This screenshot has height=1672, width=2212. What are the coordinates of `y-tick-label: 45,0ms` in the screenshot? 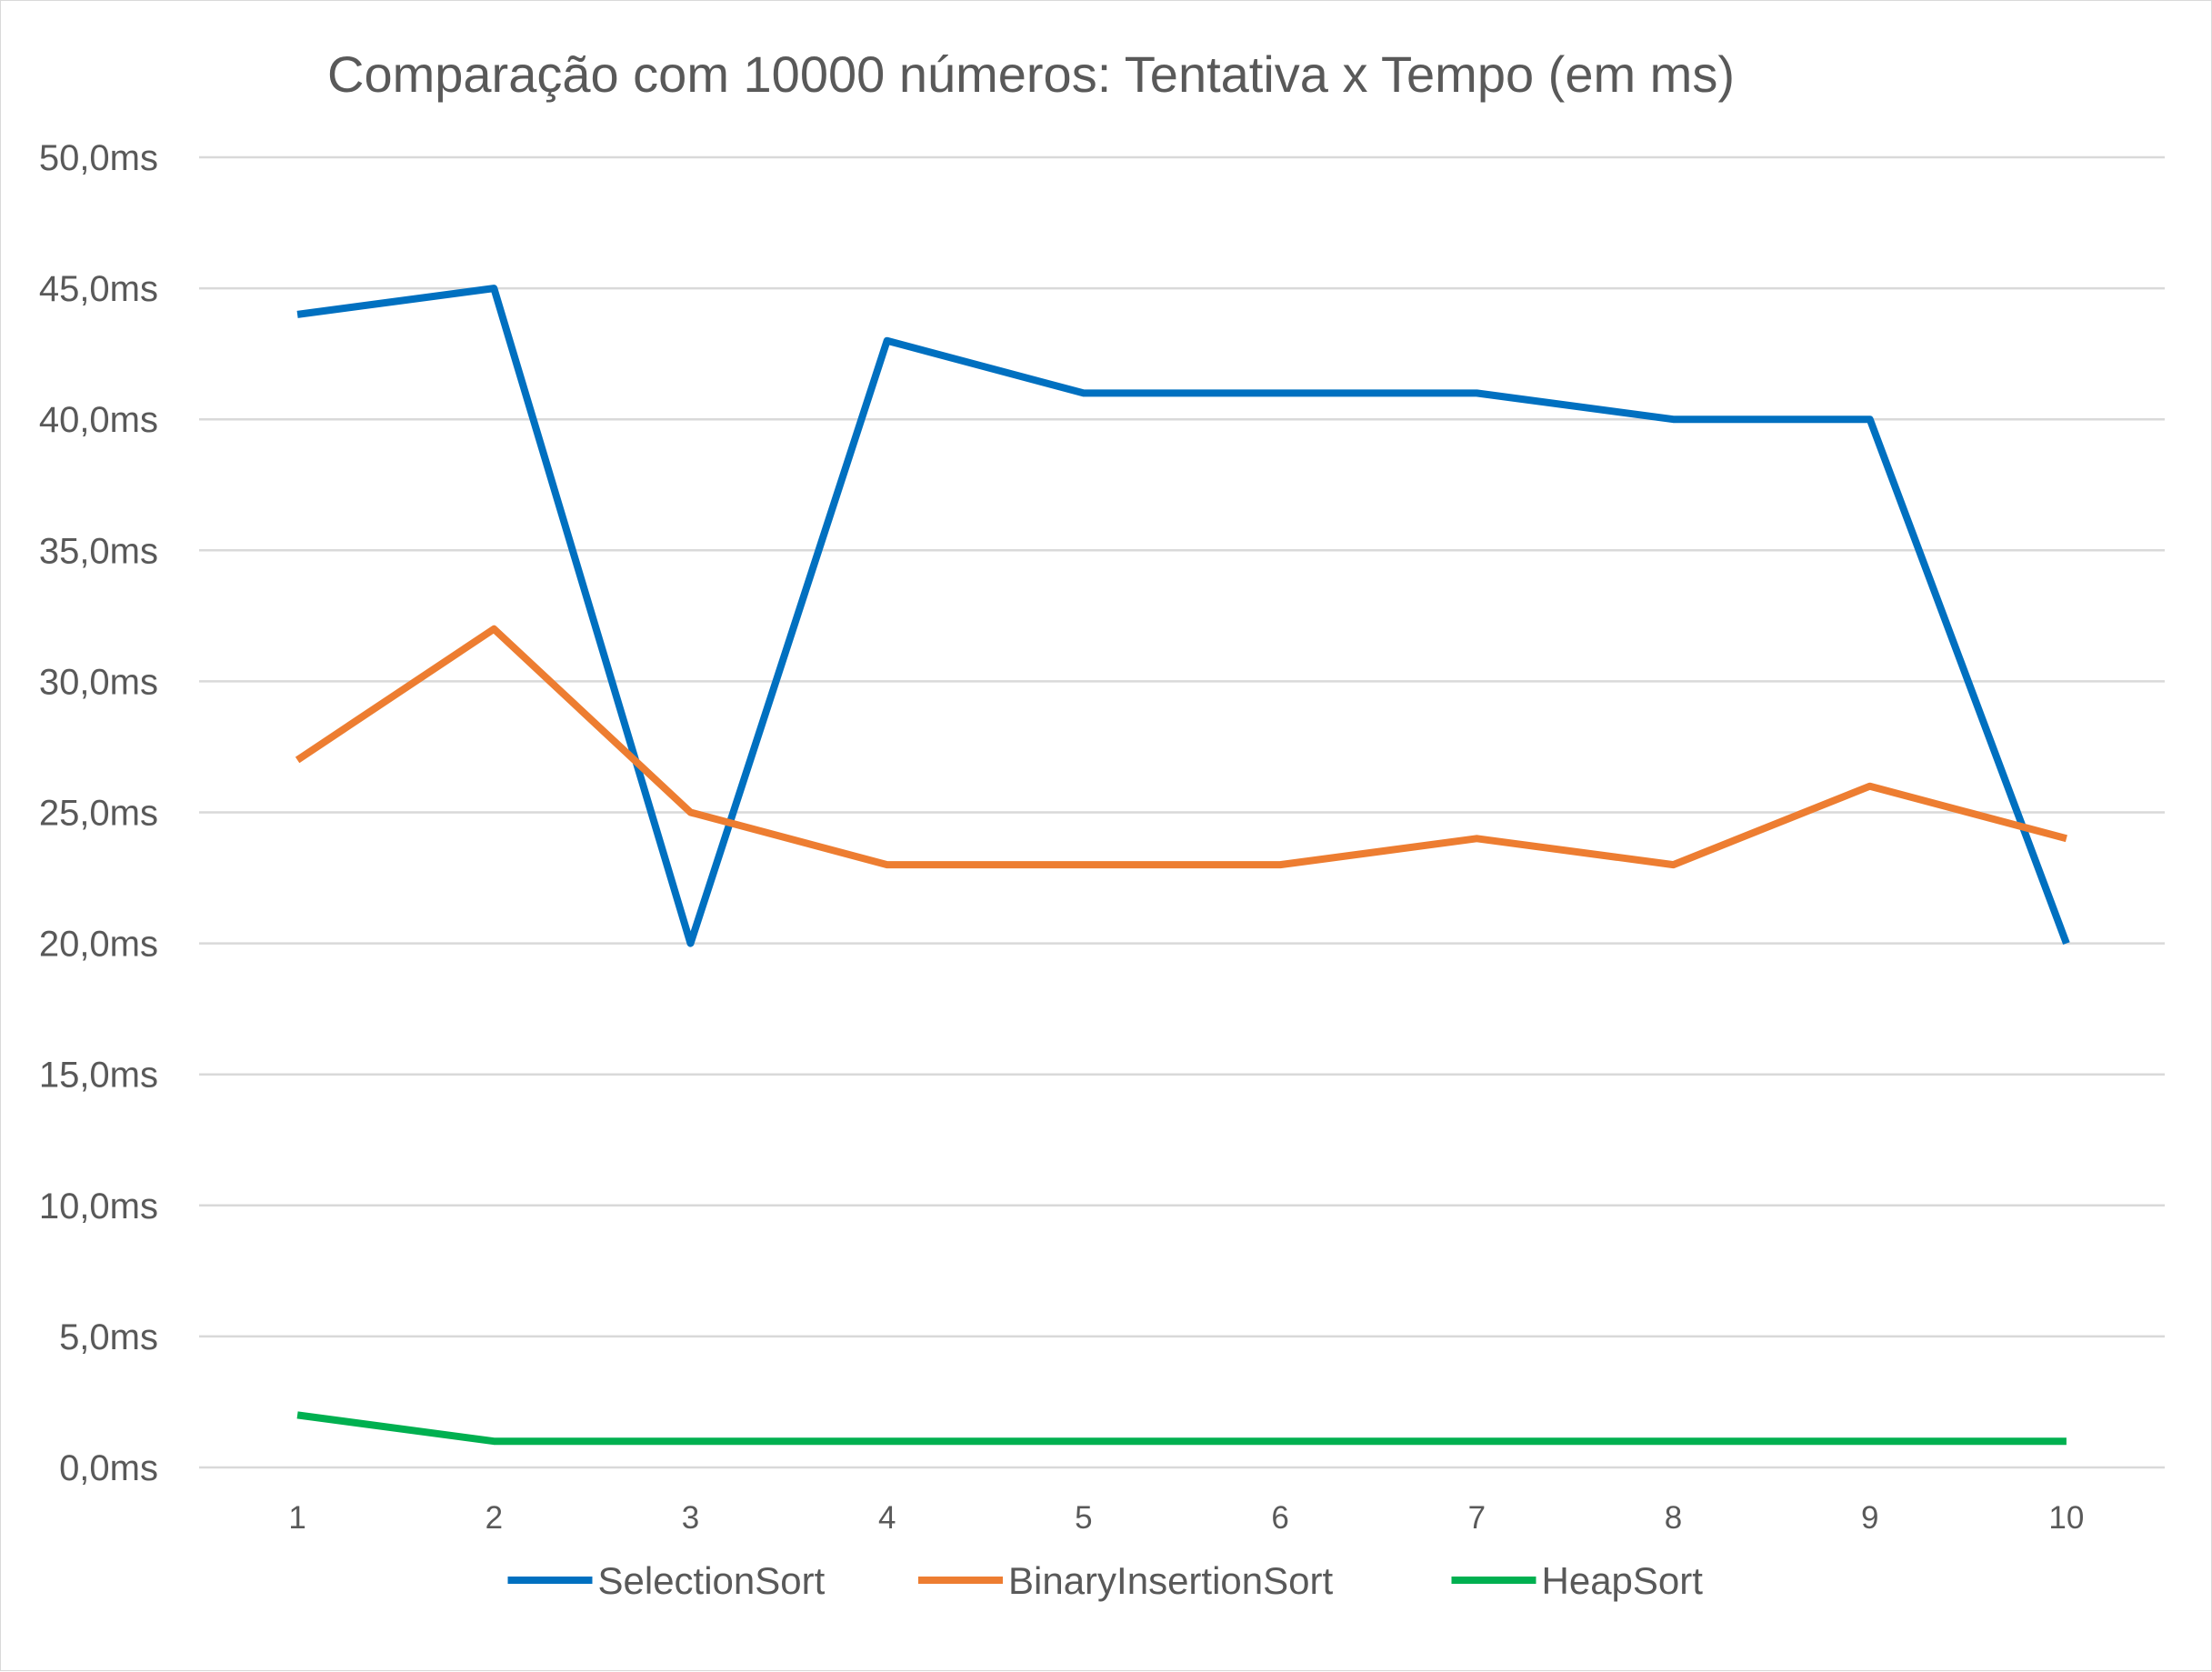 It's located at (98, 289).